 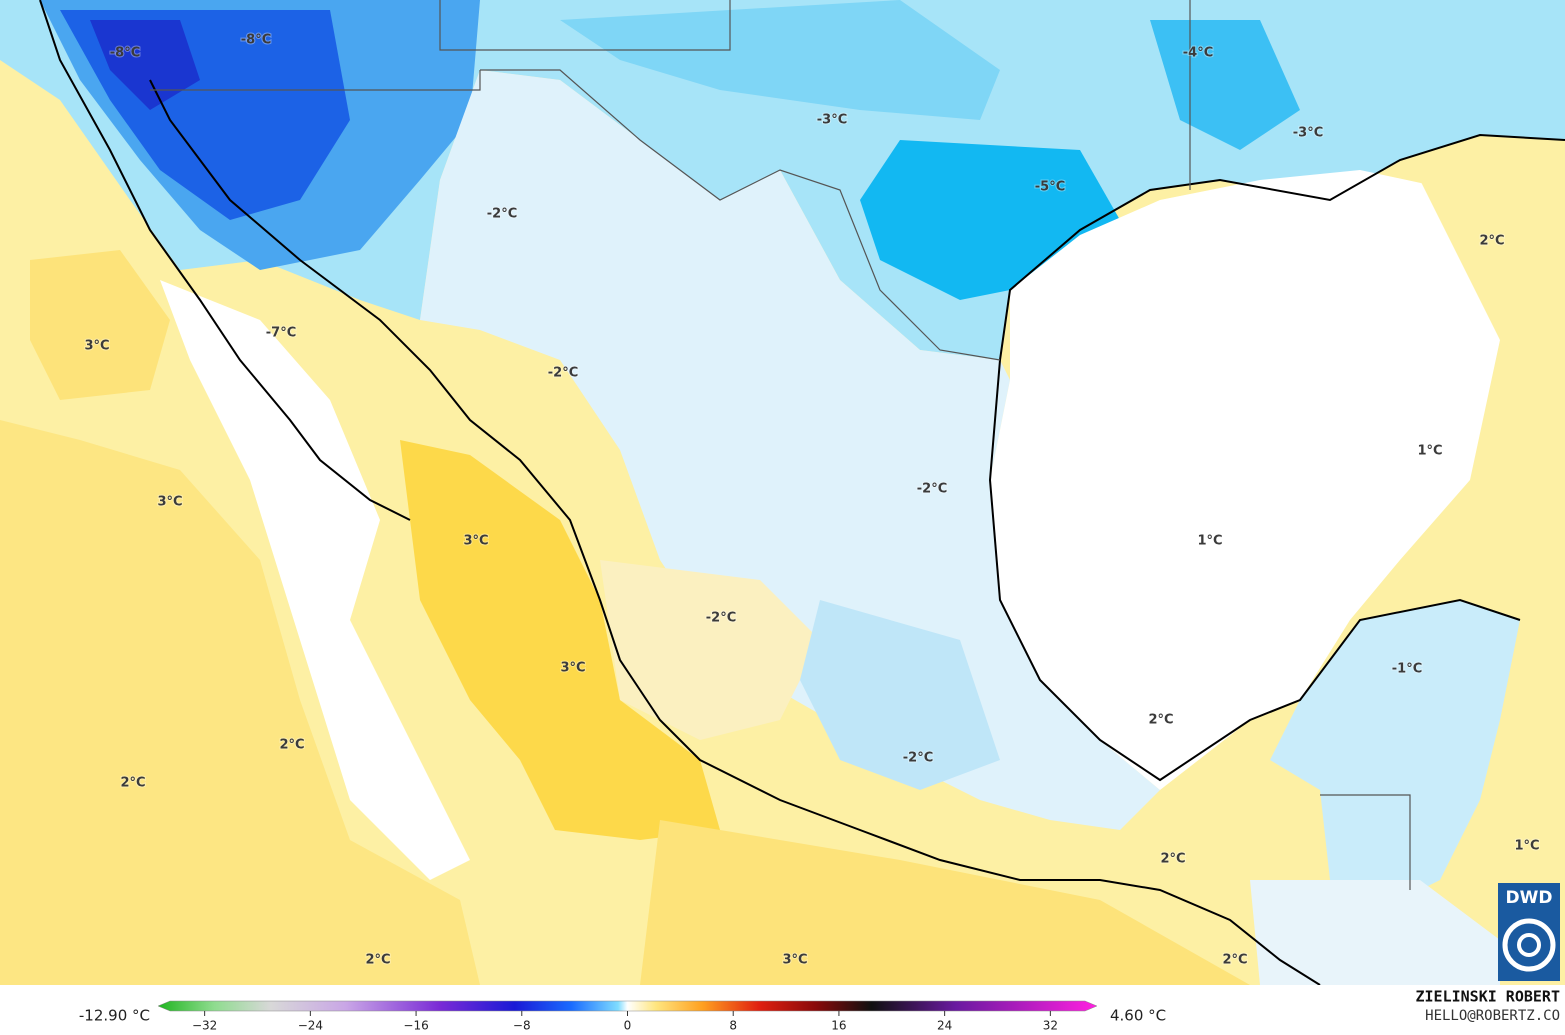 I want to click on colorbar-bar, so click(x=627, y=1006).